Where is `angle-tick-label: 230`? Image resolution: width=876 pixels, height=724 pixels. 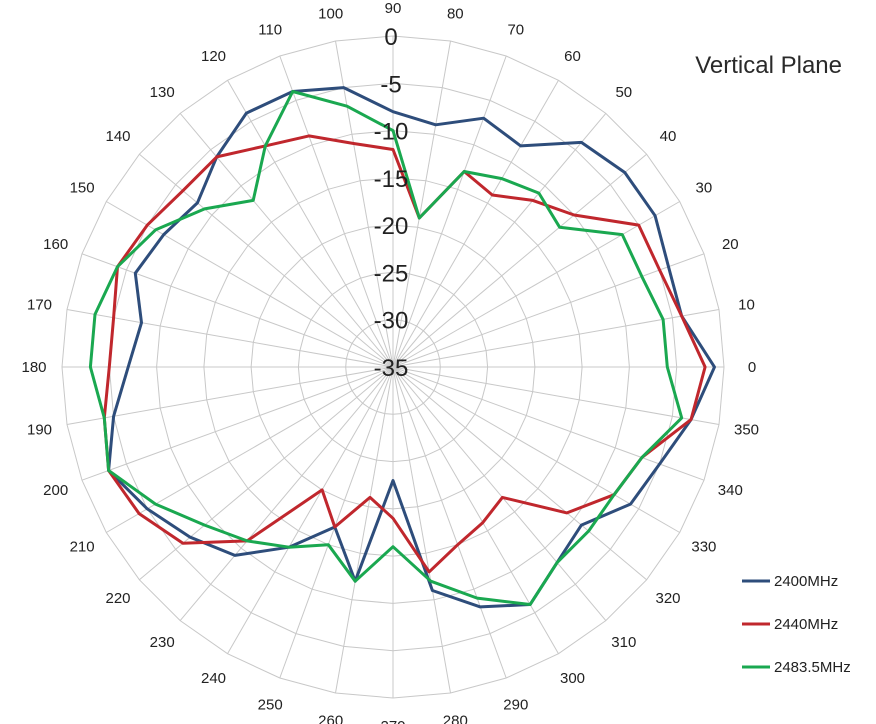
angle-tick-label: 230 is located at coordinates (162, 642).